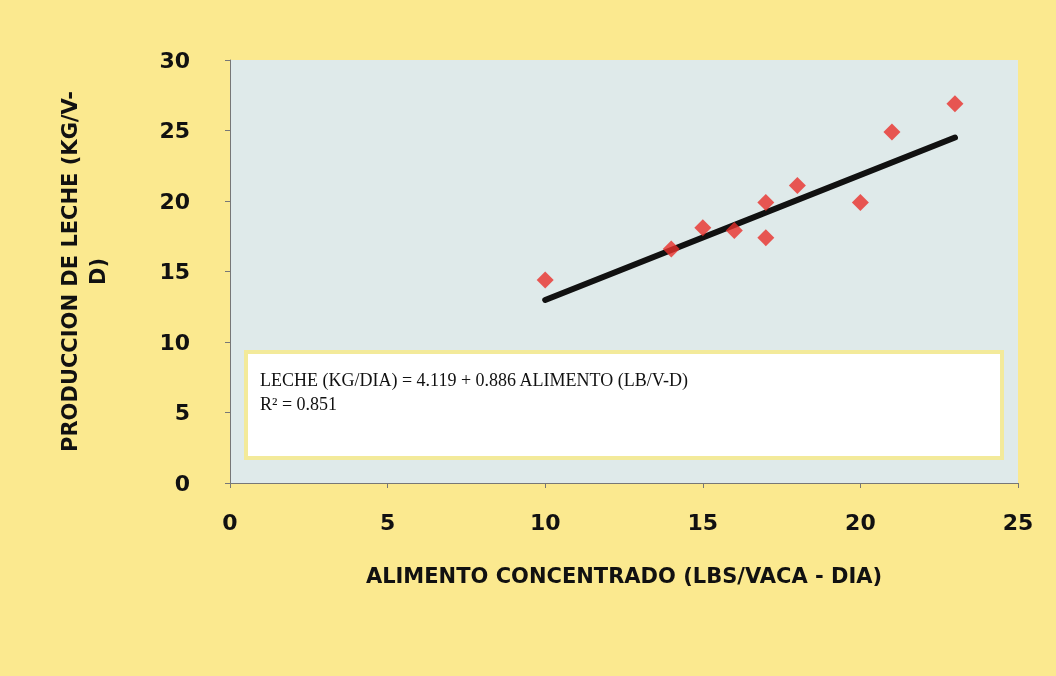  I want to click on y-tick-label: 30, so click(174, 60).